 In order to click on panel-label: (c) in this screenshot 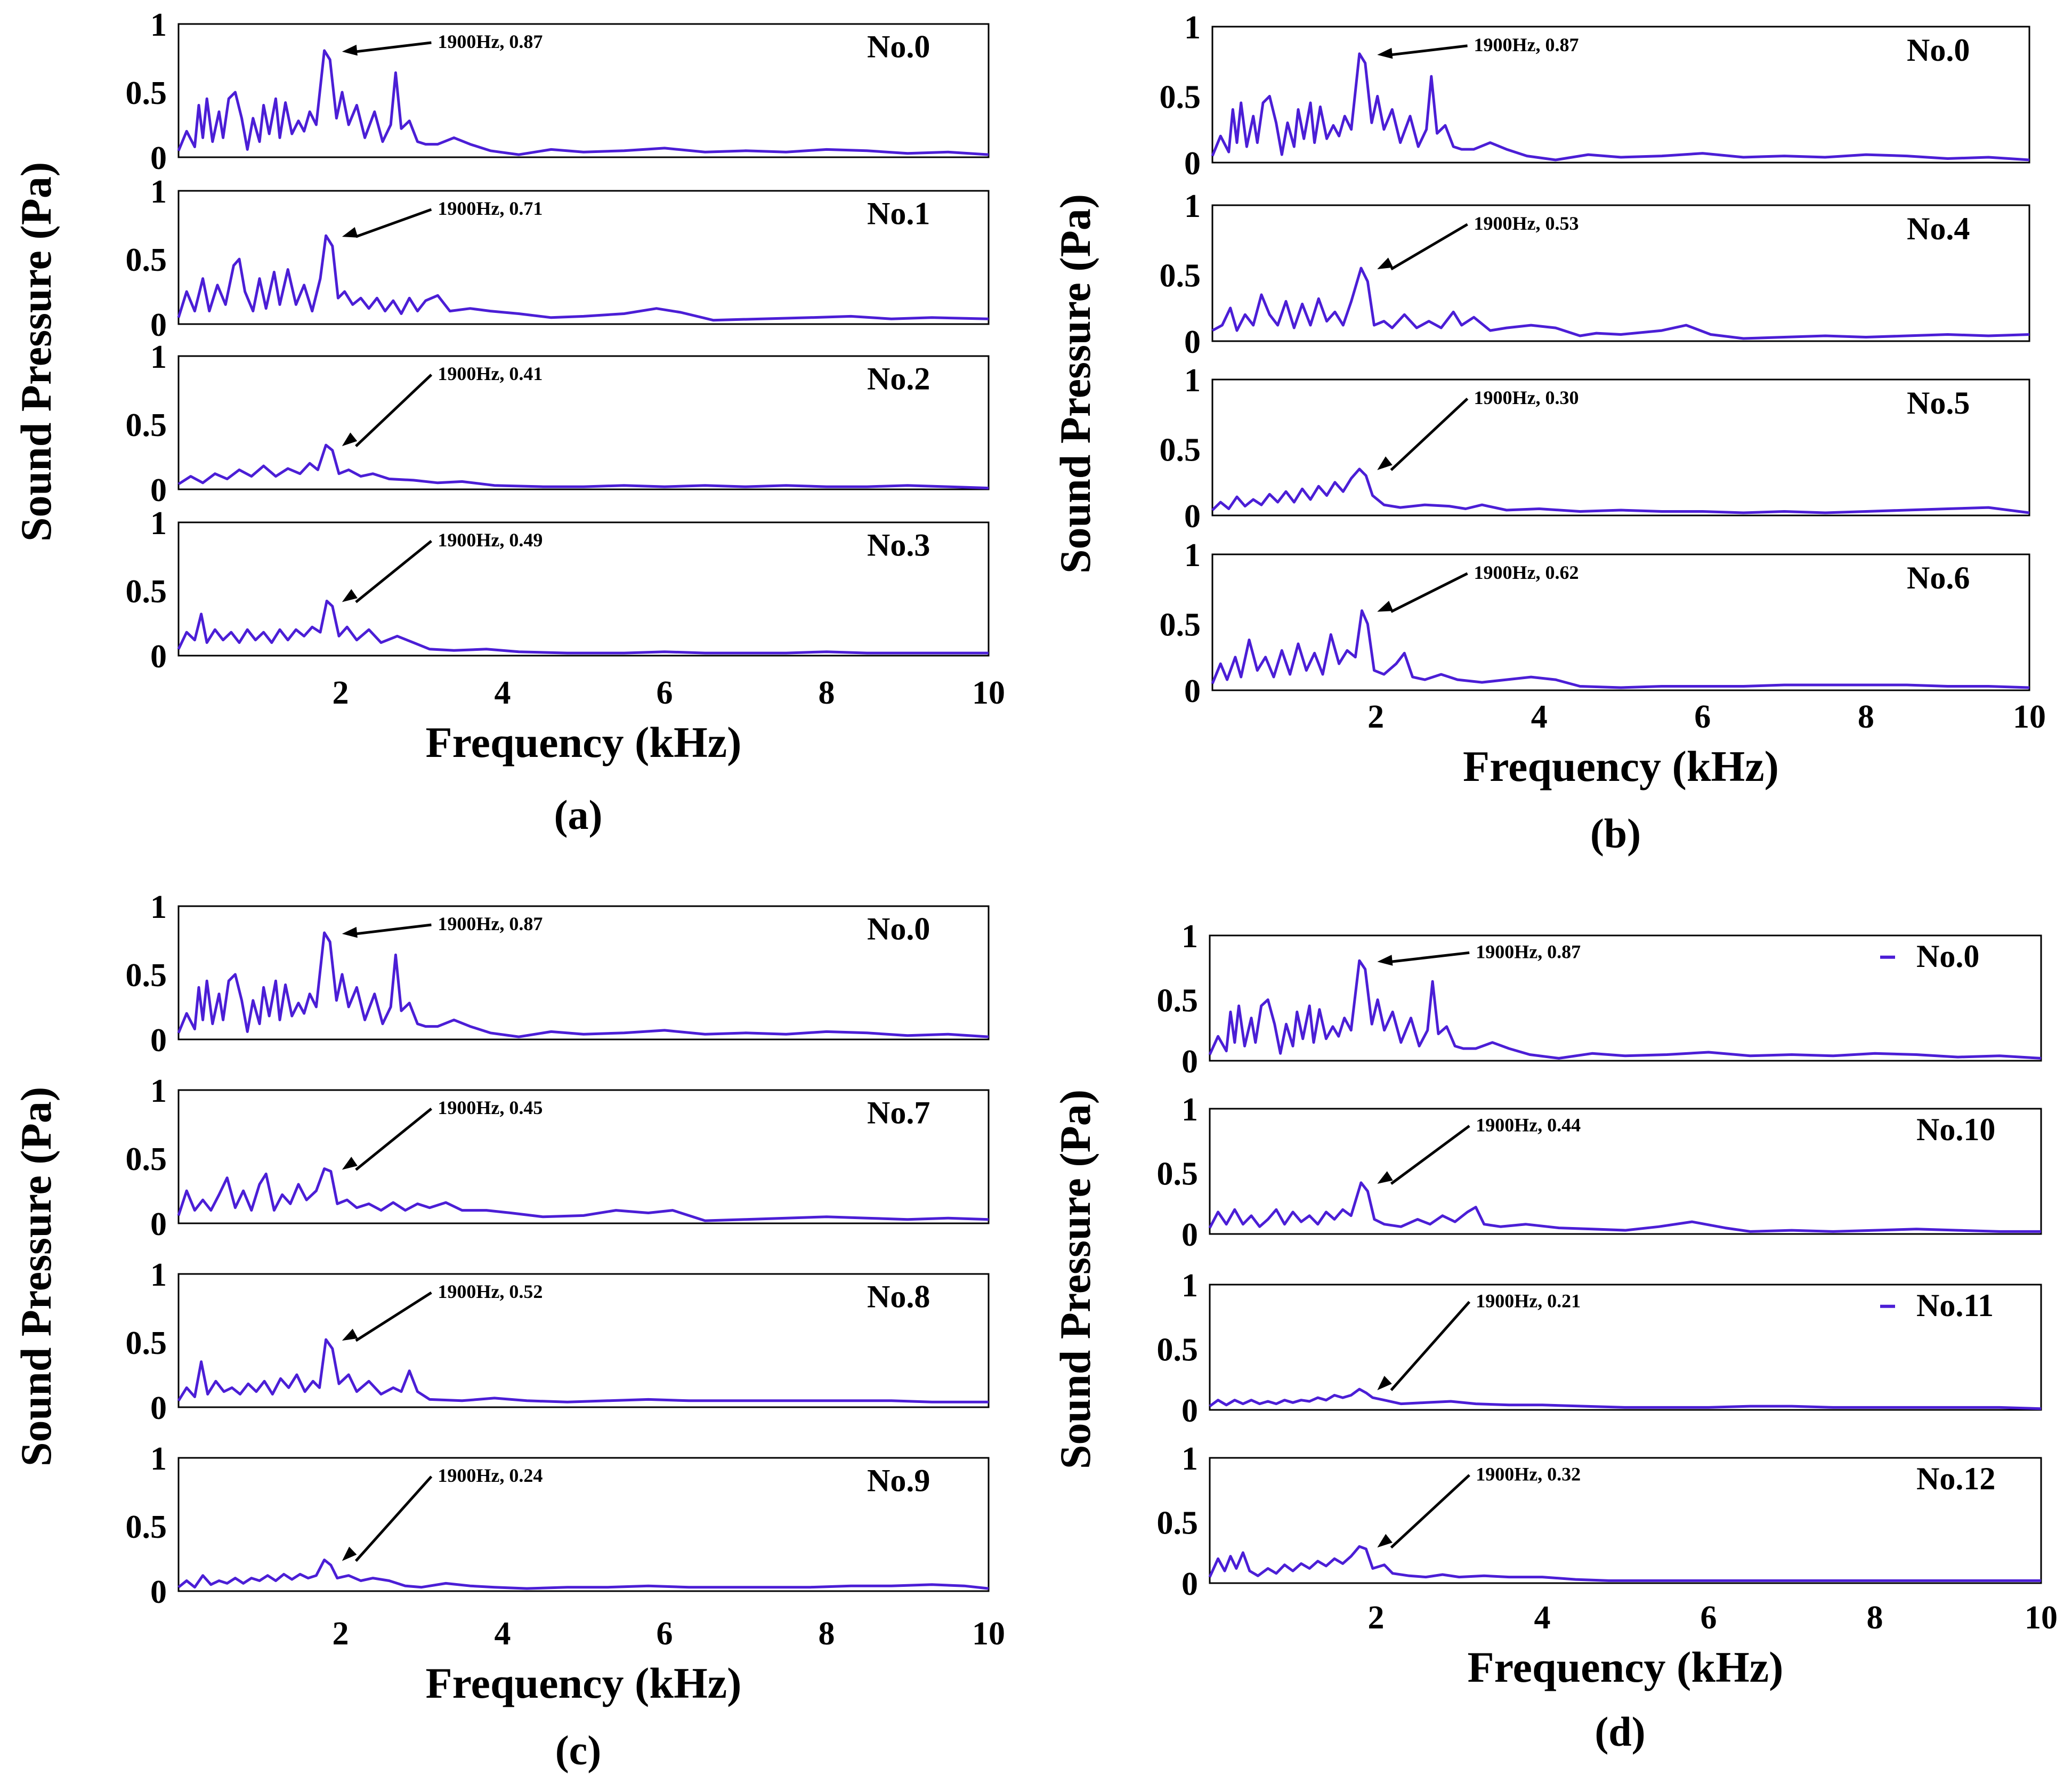, I will do `click(578, 1750)`.